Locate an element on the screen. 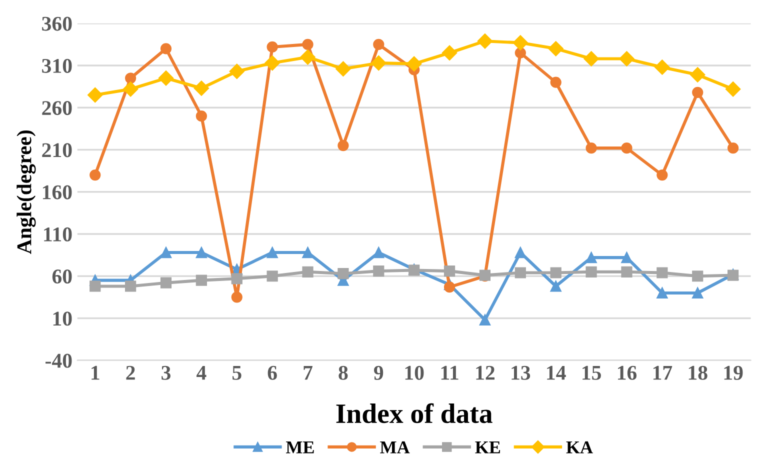  y-tick-label: 10 is located at coordinates (62, 319).